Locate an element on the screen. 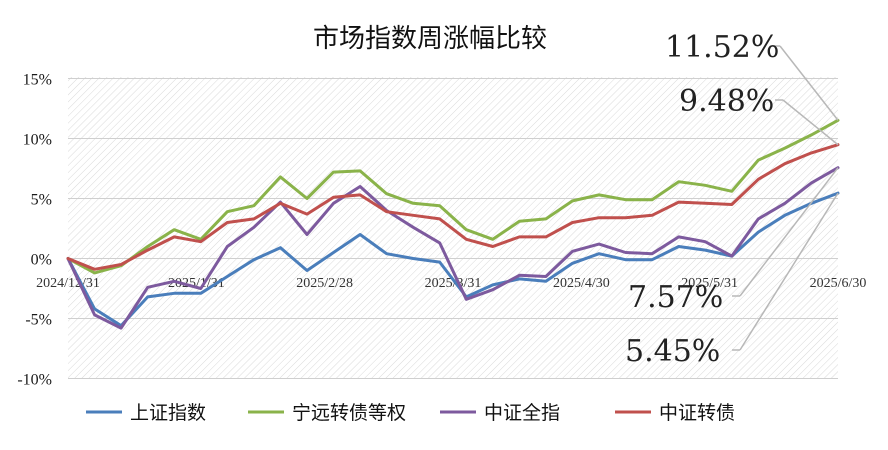  legend-label: 中证全指 is located at coordinates (522, 413).